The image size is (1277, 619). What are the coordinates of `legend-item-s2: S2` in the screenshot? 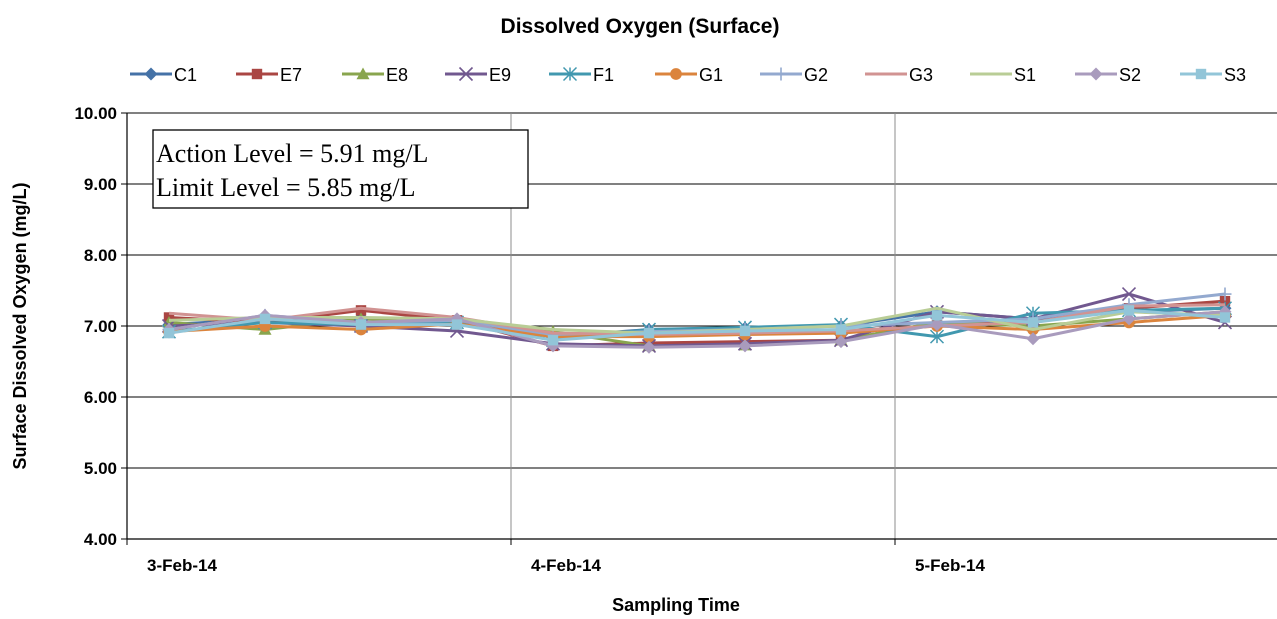 It's located at (1108, 75).